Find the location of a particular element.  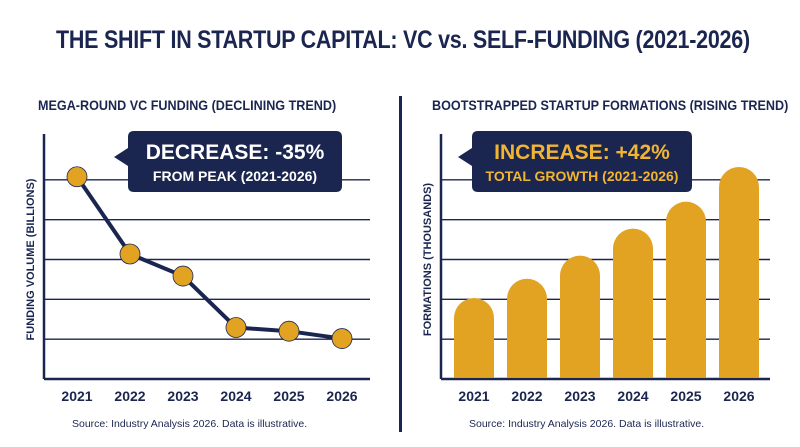

callout-subline: FROM PEAK (2021-2026) is located at coordinates (235, 176).